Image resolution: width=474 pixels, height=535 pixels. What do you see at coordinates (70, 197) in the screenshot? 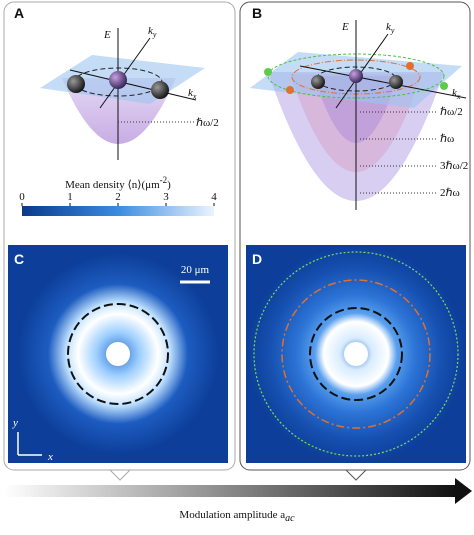
I see `colorbar-tick-label: 1` at bounding box center [70, 197].